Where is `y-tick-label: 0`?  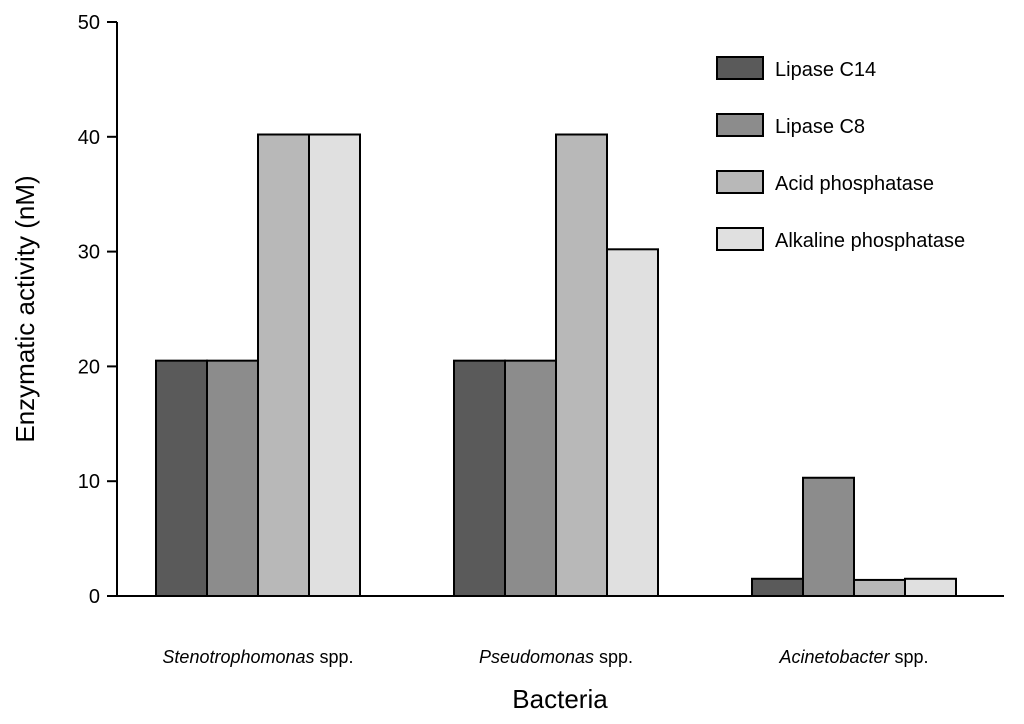 y-tick-label: 0 is located at coordinates (94, 597).